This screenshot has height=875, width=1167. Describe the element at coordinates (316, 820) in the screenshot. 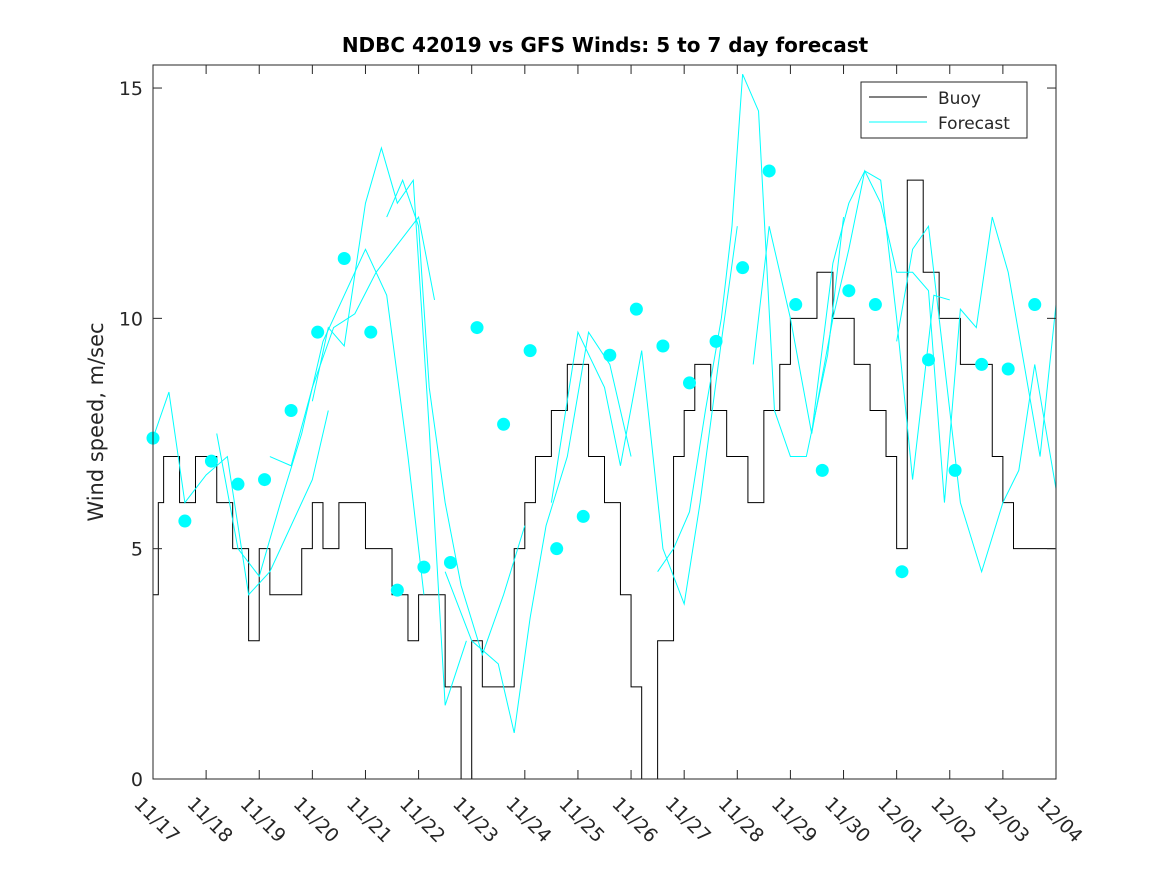

I see `x-tick-label: 11/20` at that location.